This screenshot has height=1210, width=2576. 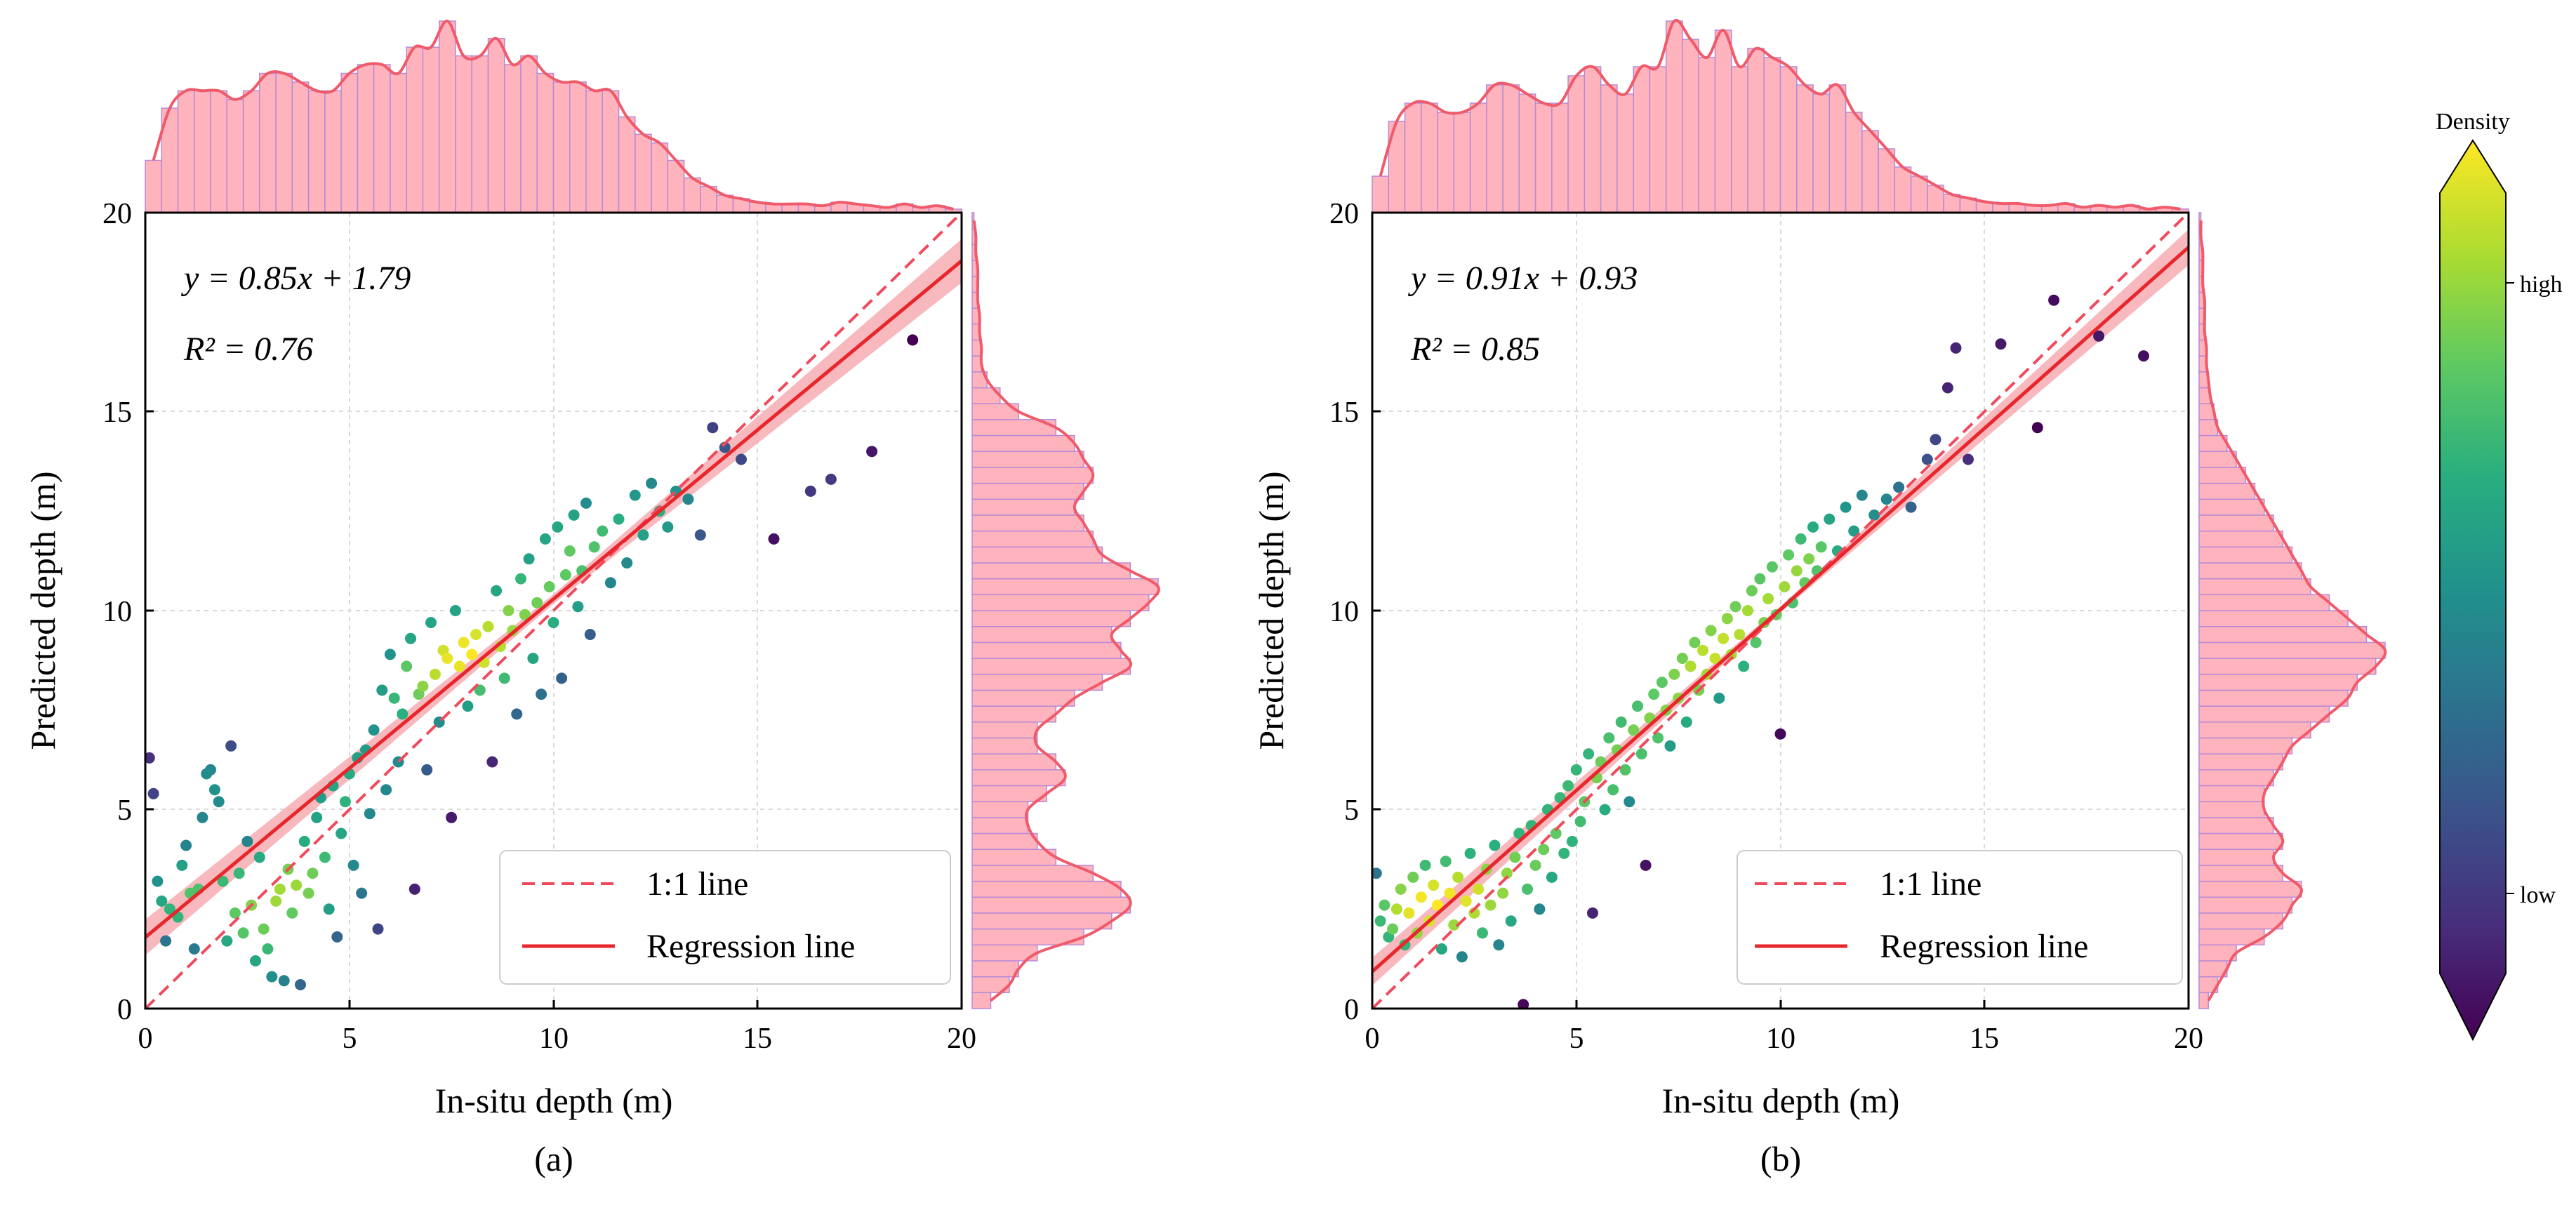 I want to click on y-axis-title-a: Predicted depth (m), so click(x=43, y=610).